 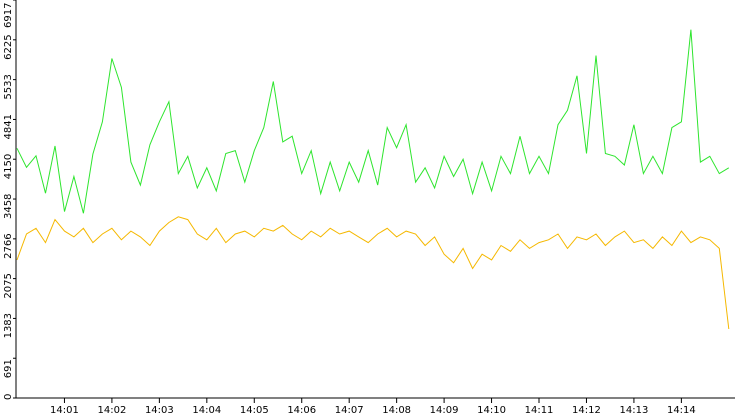 I want to click on y-tick-label: 4150, so click(x=8, y=166).